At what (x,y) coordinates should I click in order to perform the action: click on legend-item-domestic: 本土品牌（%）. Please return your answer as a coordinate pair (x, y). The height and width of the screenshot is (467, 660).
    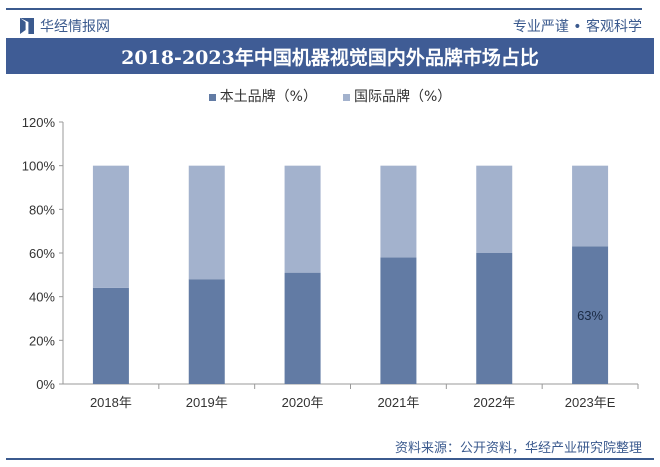
    Looking at the image, I should click on (262, 96).